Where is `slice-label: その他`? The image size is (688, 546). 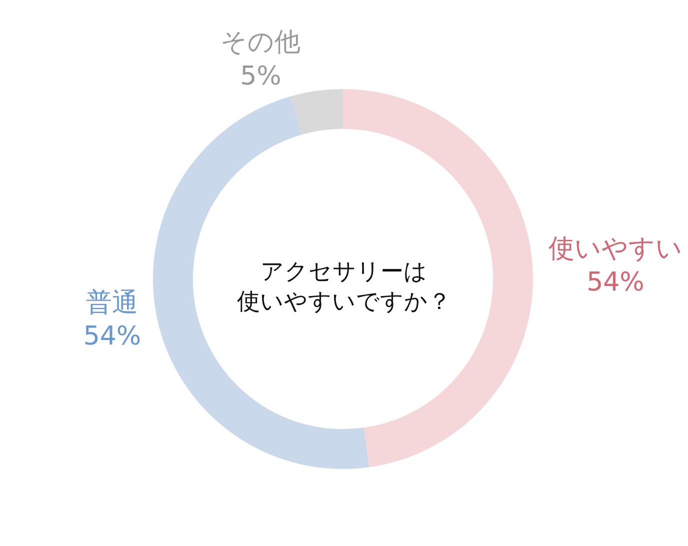 slice-label: その他 is located at coordinates (260, 43).